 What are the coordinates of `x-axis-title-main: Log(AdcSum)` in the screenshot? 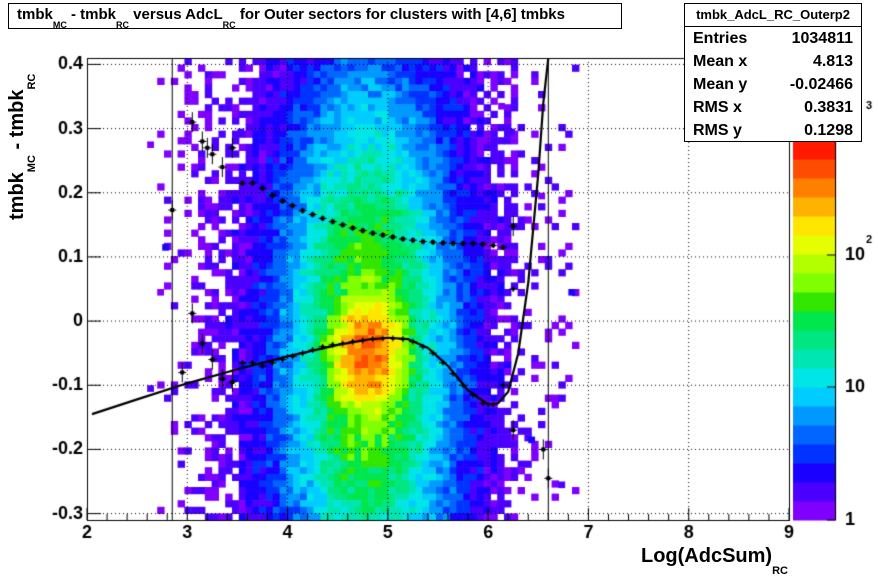 It's located at (707, 556).